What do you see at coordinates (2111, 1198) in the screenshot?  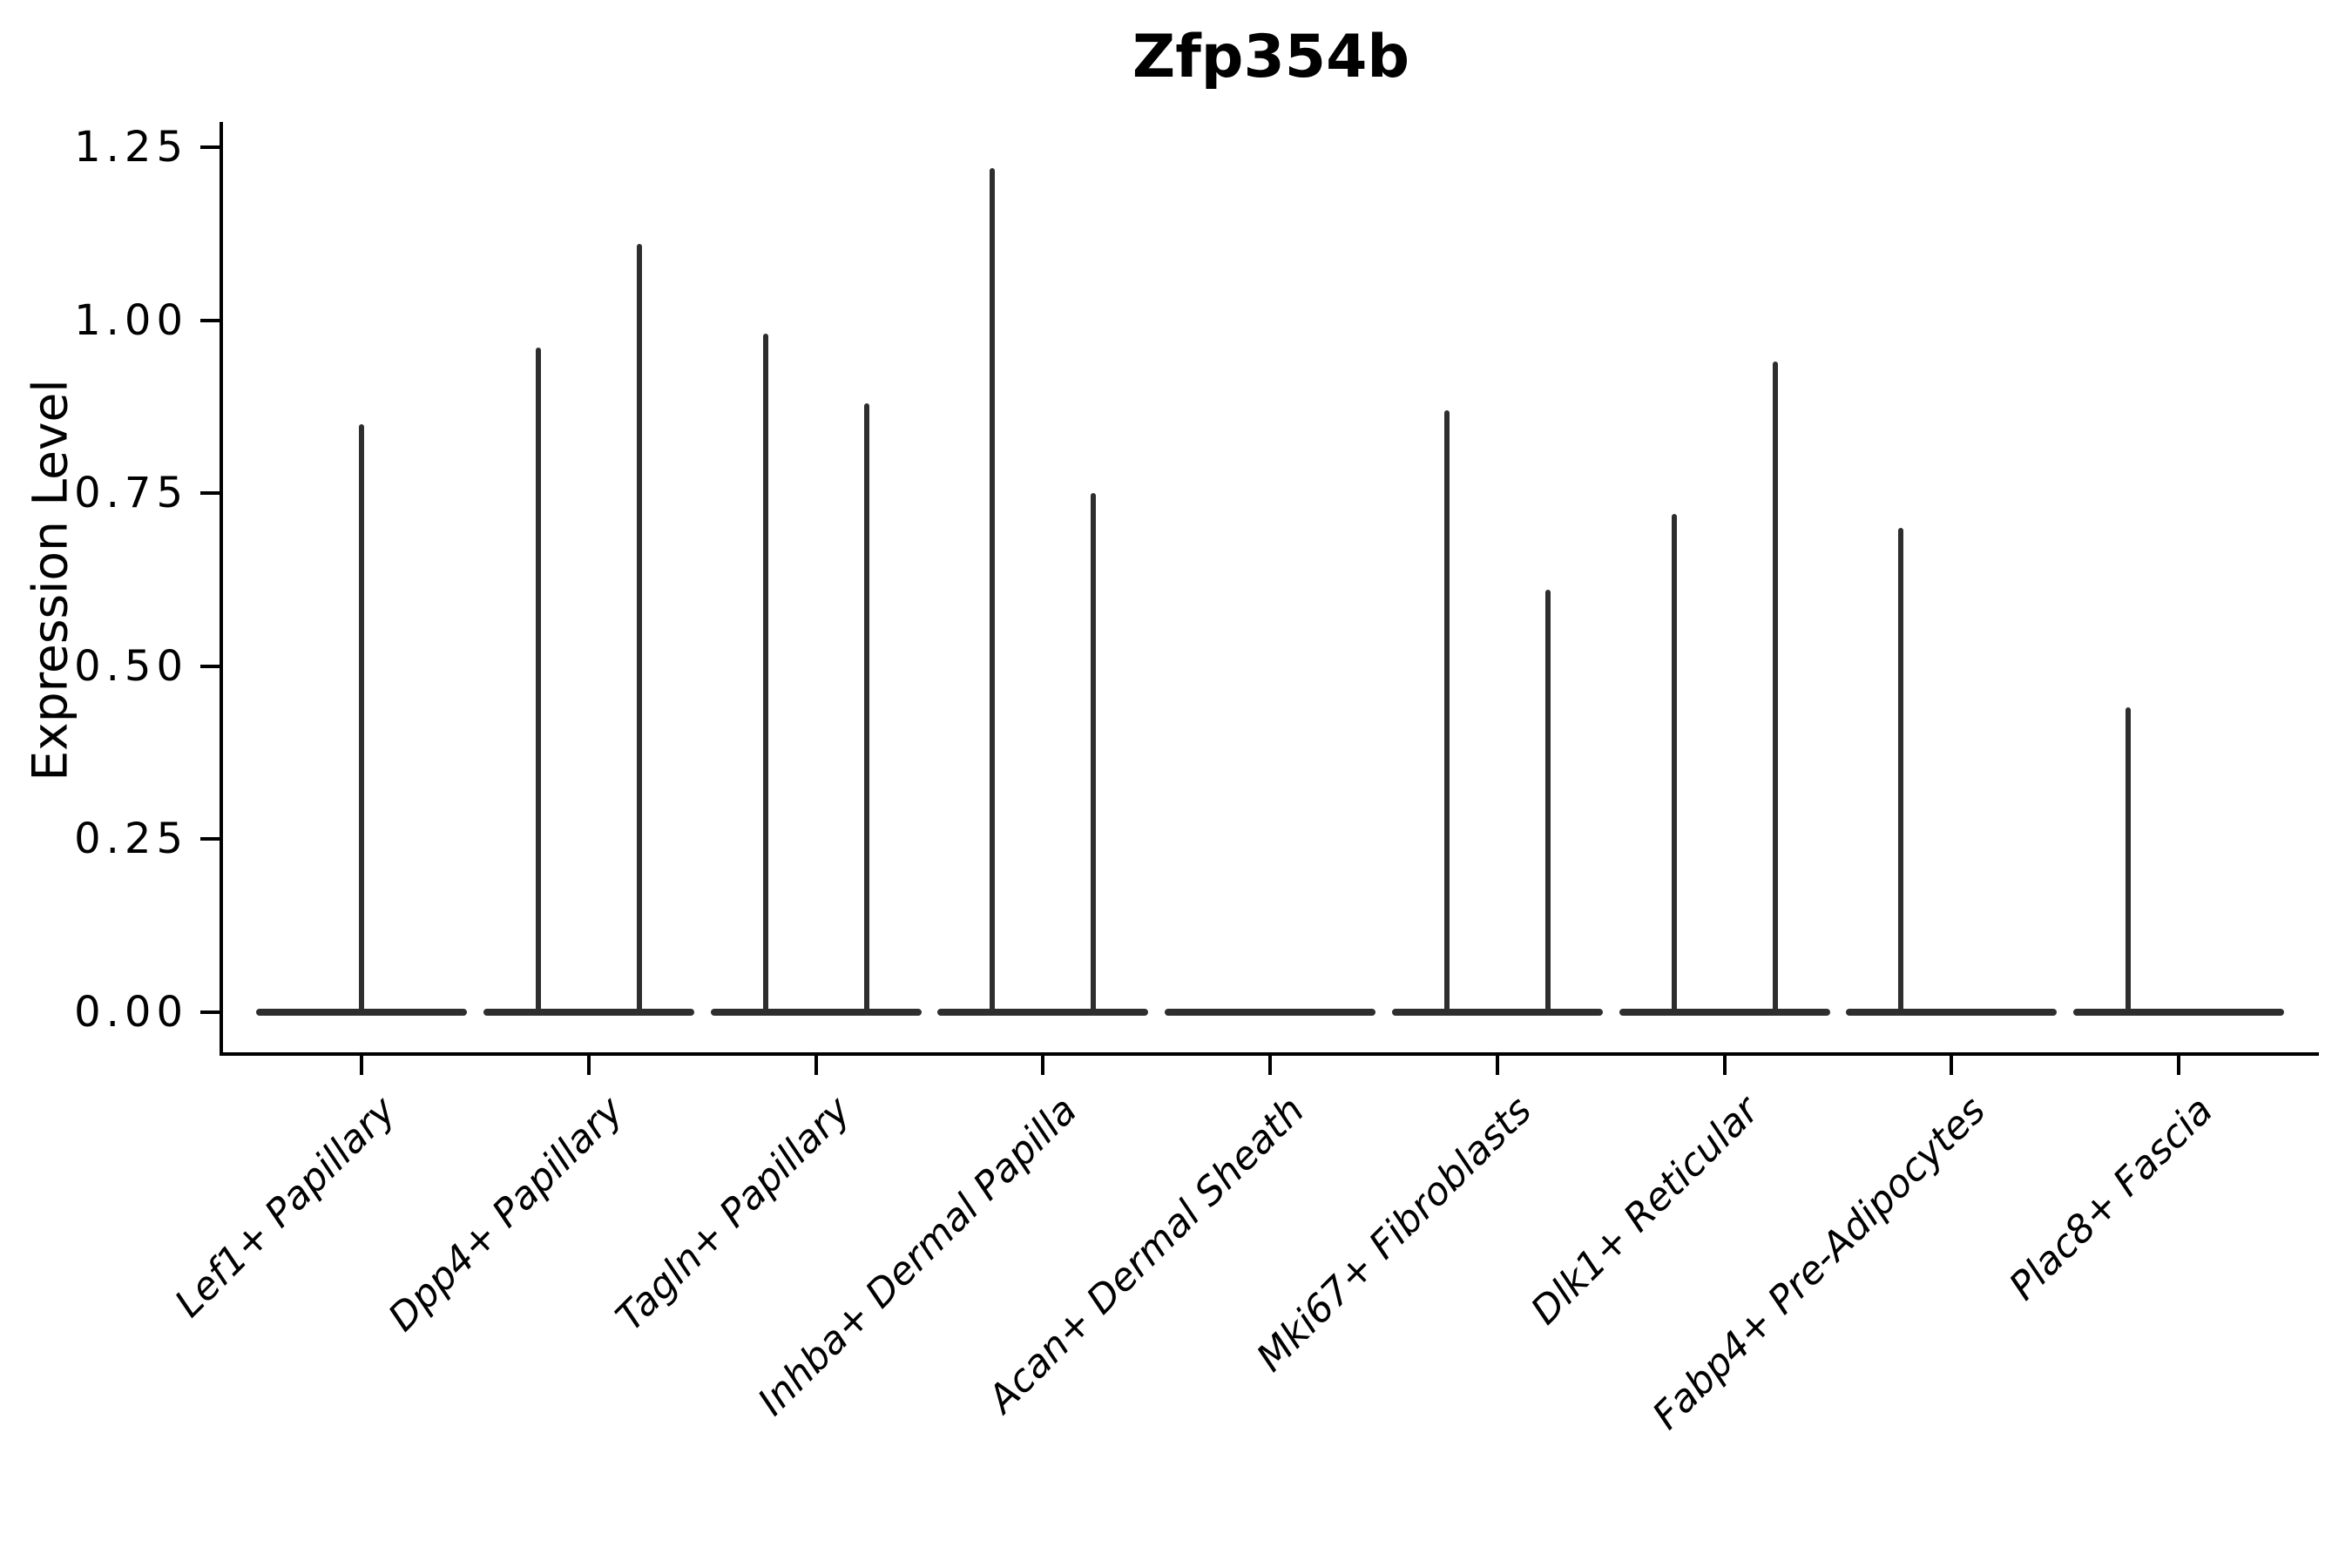 I see `x-tick-label: Plac8+ Fascia` at bounding box center [2111, 1198].